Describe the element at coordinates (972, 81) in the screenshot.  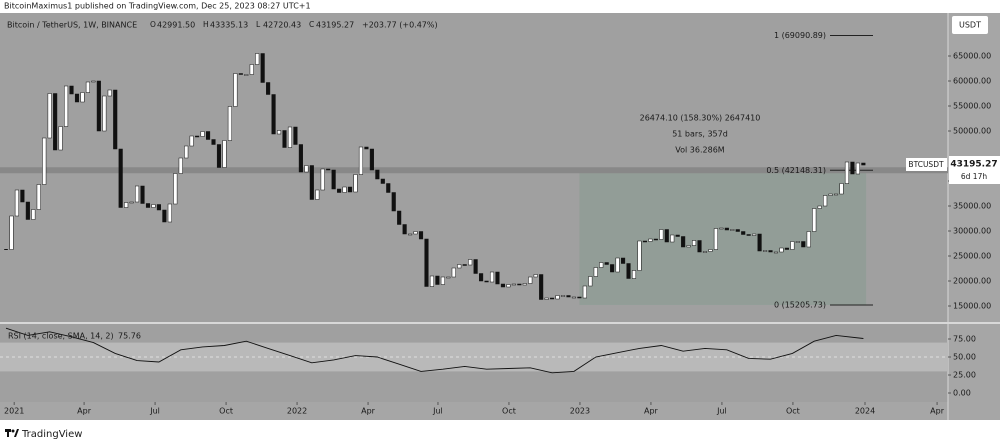
I see `y-tick-label: 60000.00` at that location.